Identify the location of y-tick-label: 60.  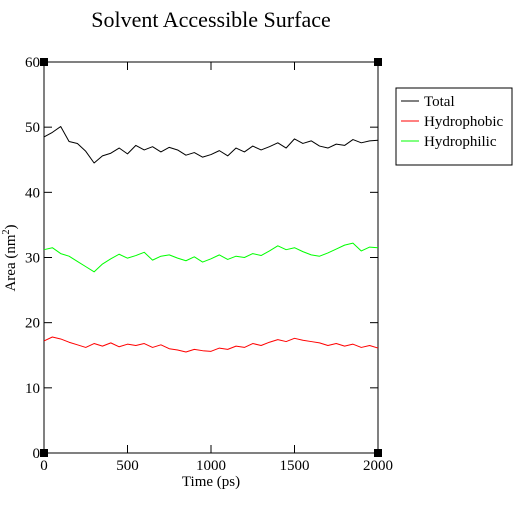
(32, 63).